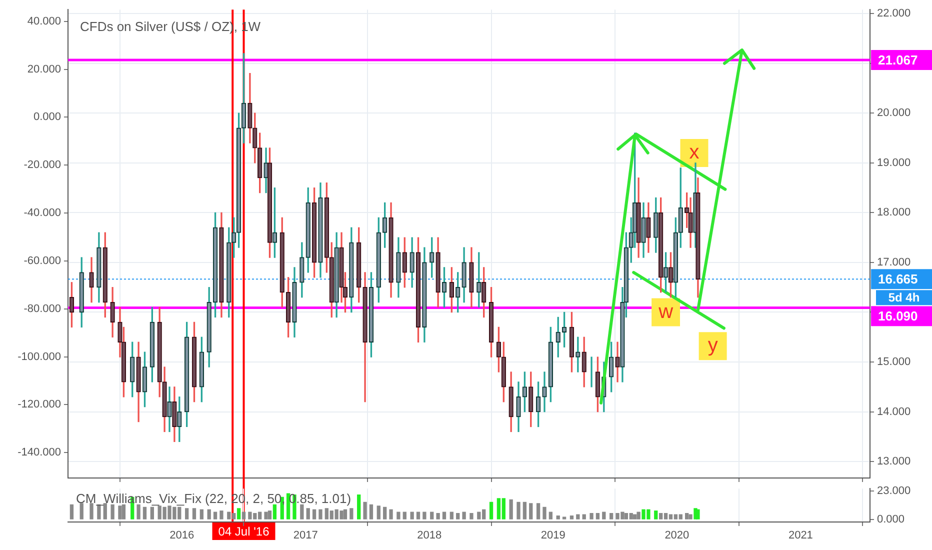 Image resolution: width=932 pixels, height=550 pixels. Describe the element at coordinates (894, 491) in the screenshot. I see `y-tick-label: 23.000` at that location.